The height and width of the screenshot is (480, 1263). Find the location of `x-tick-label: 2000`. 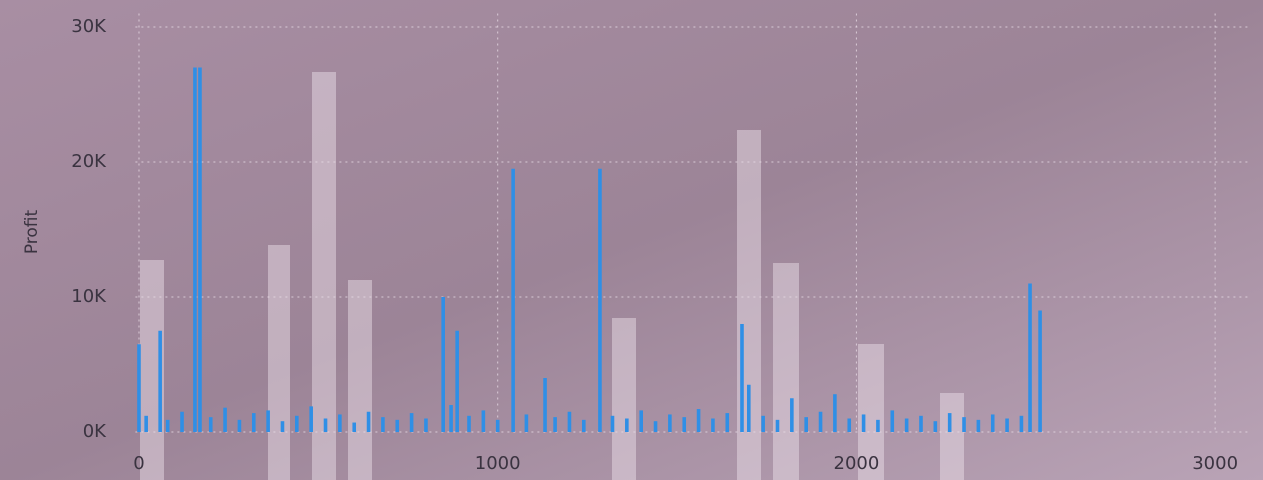

x-tick-label: 2000 is located at coordinates (857, 463).